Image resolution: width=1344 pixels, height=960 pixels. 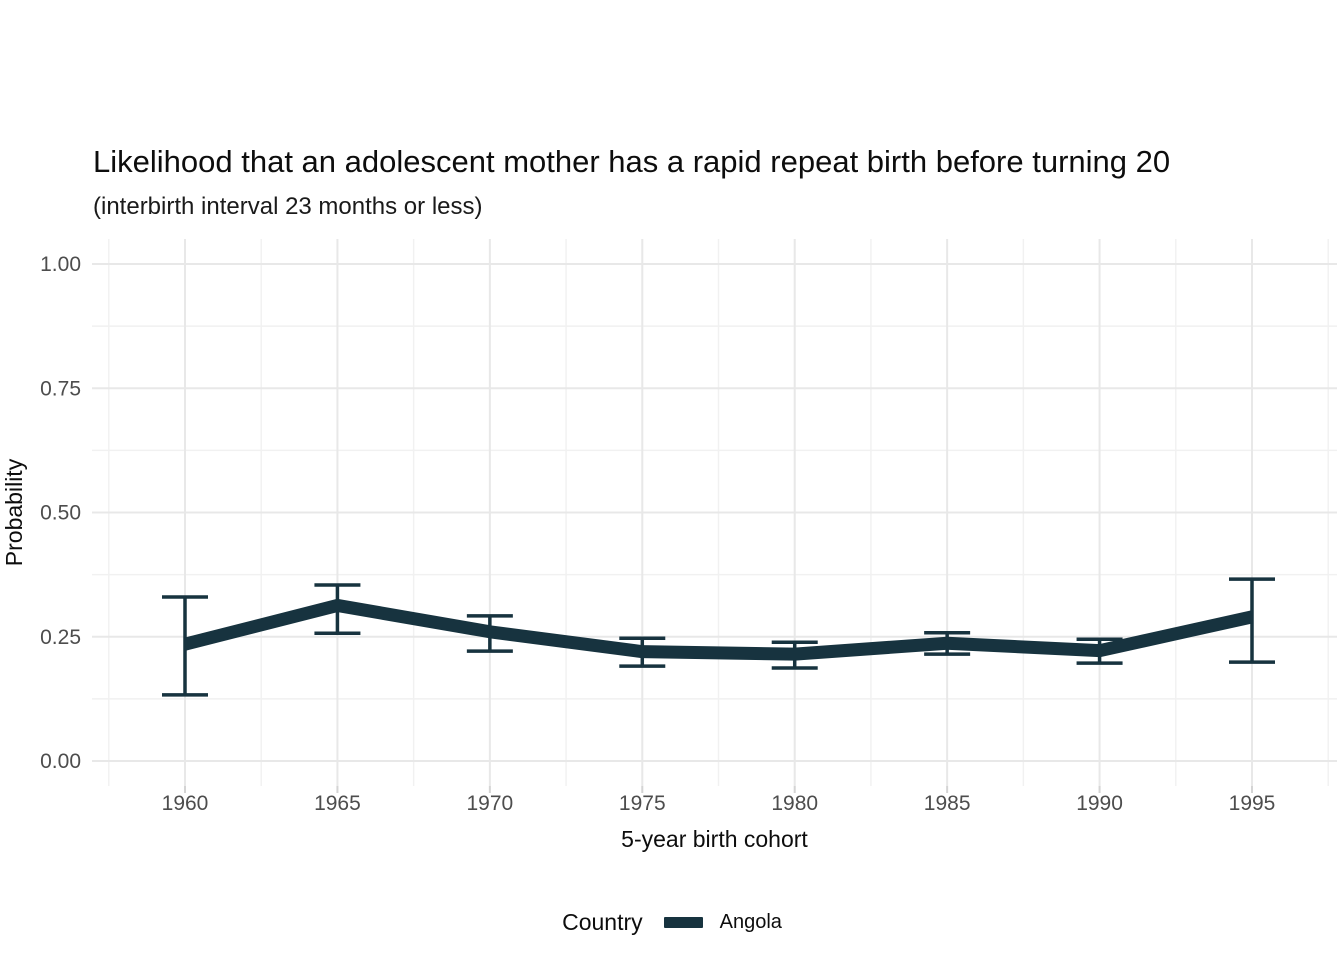 I want to click on y-tick-label: 1.00, so click(x=60, y=264).